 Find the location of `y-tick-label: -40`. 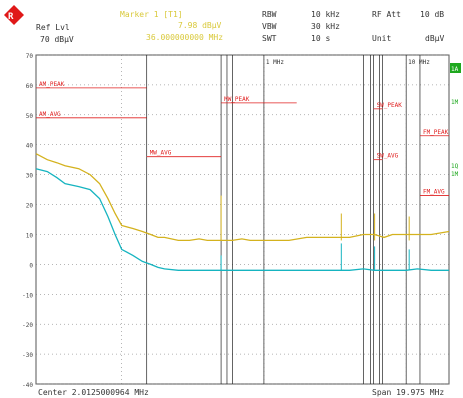

y-tick-label: -40 is located at coordinates (27, 385).